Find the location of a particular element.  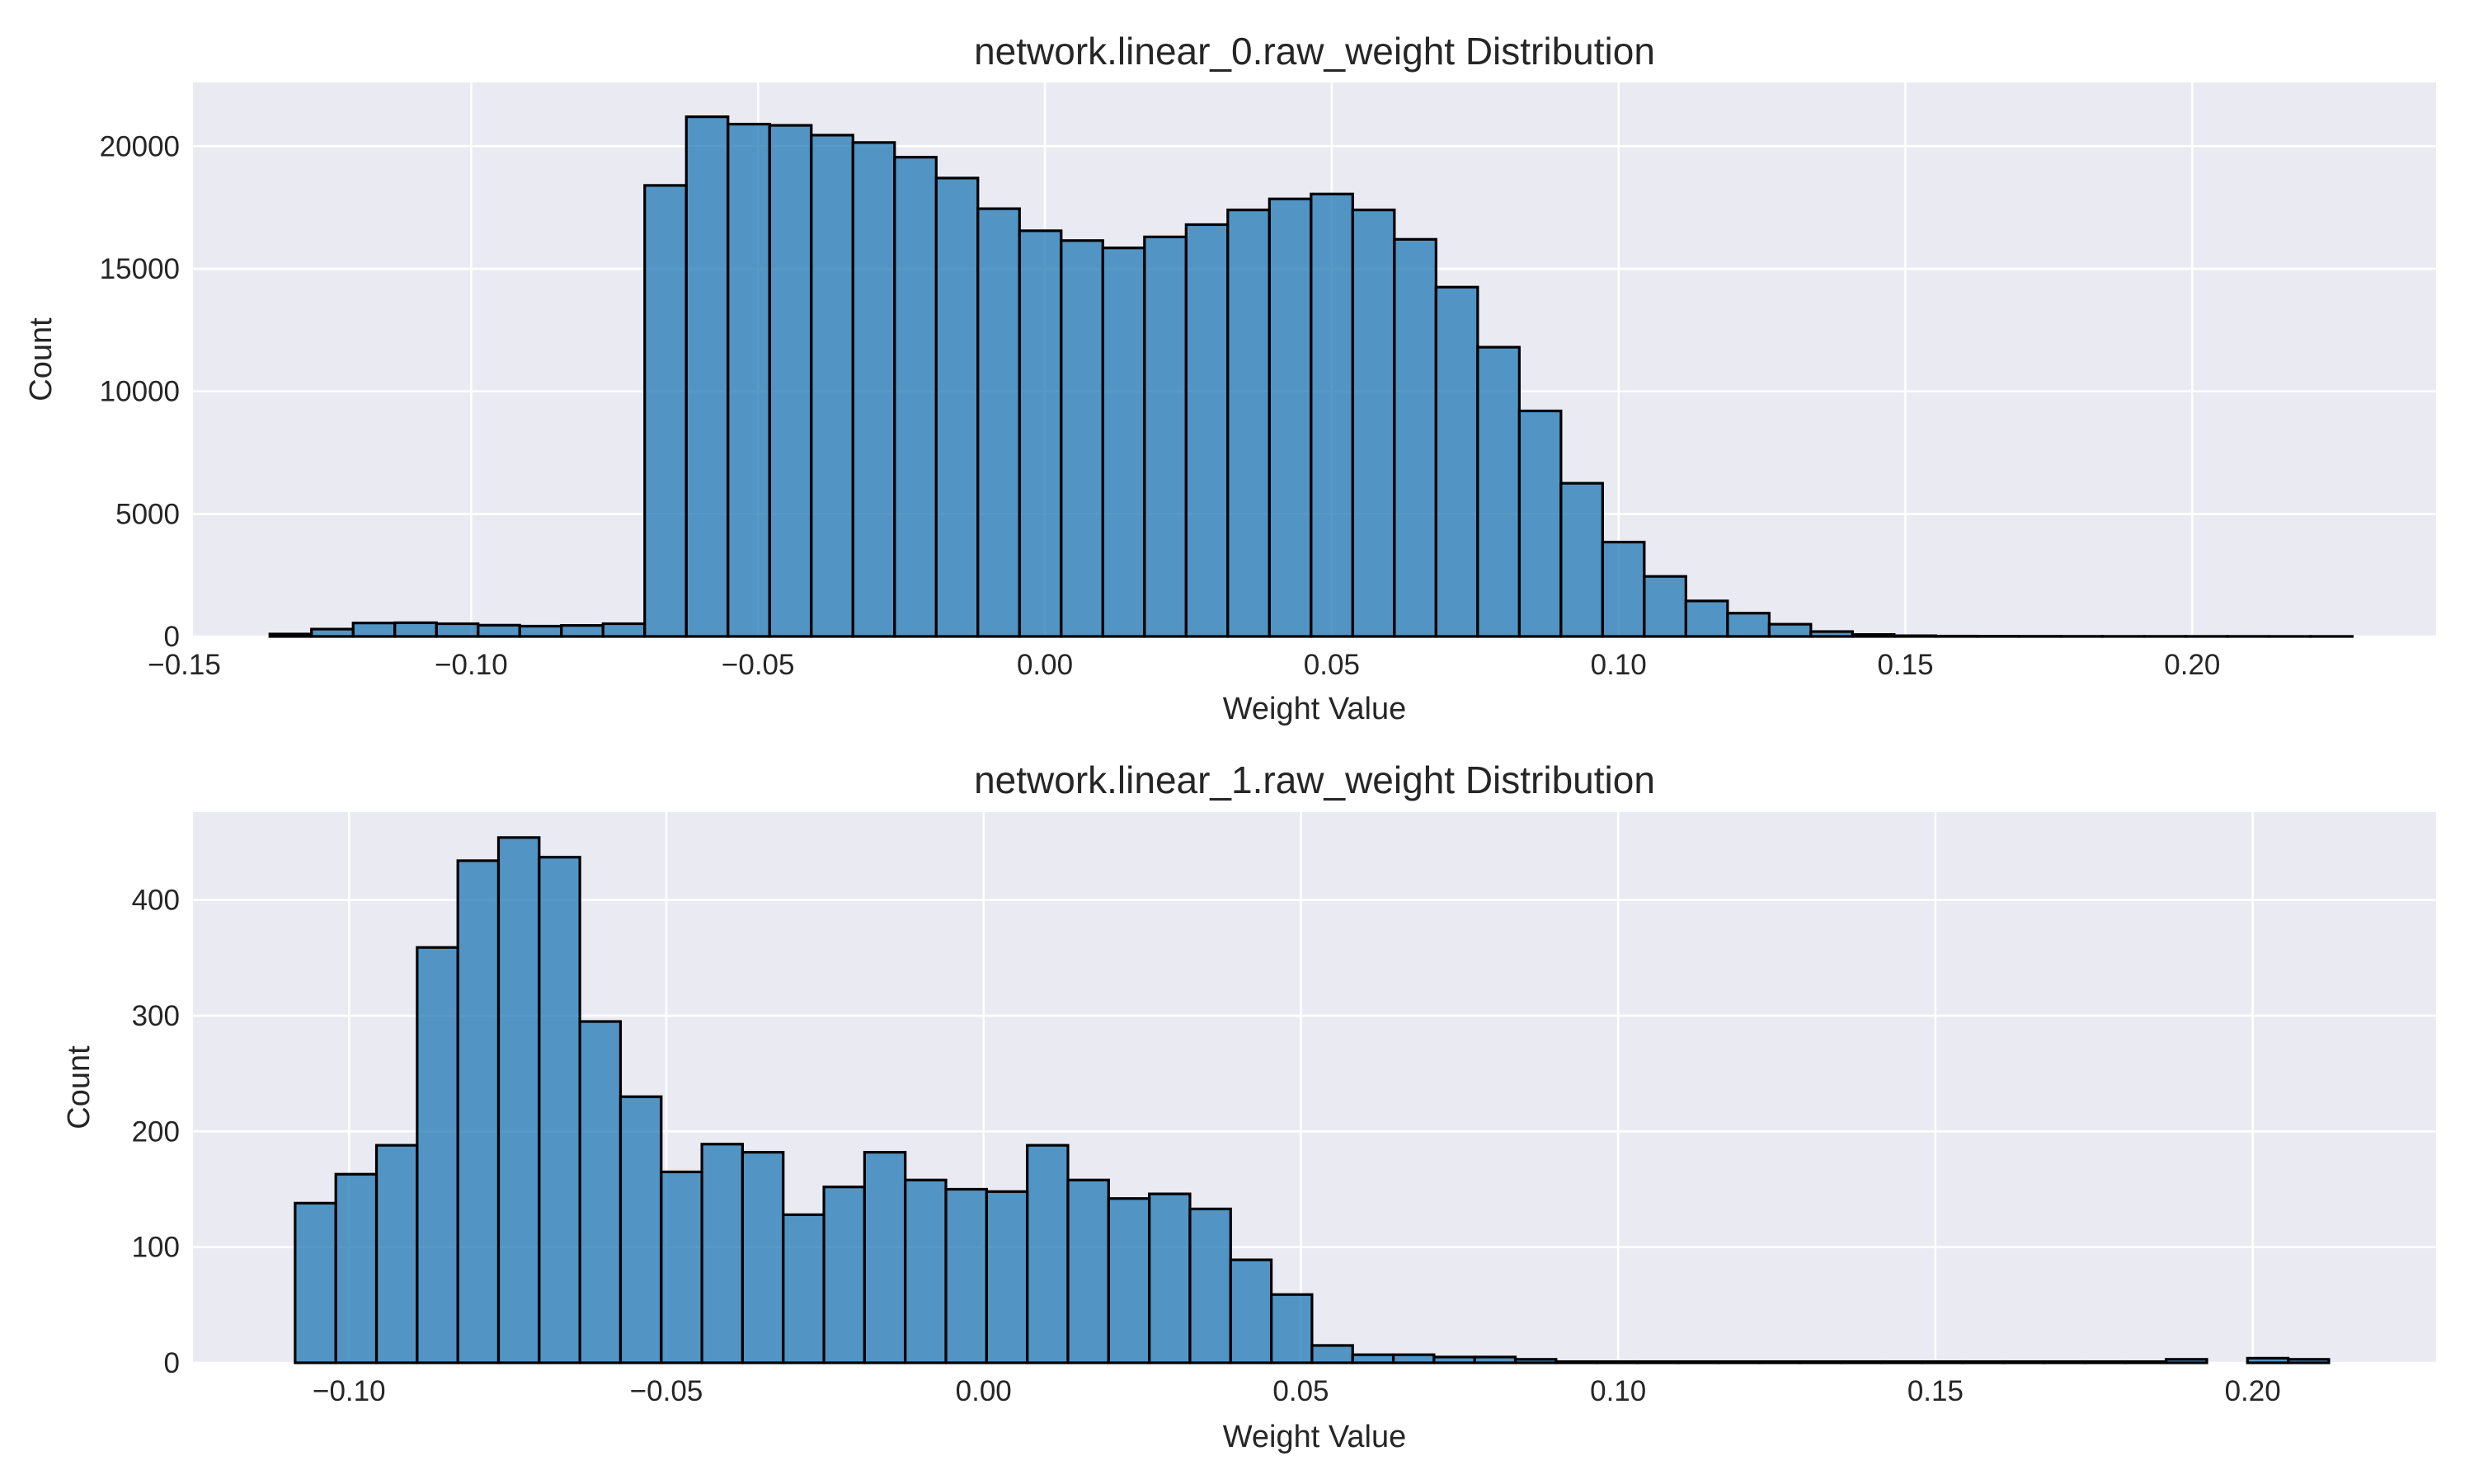

x-tick-labels: −0.10 −0.05 0.00 0.05 0.10 0.15 0.20 is located at coordinates (1297, 1391).